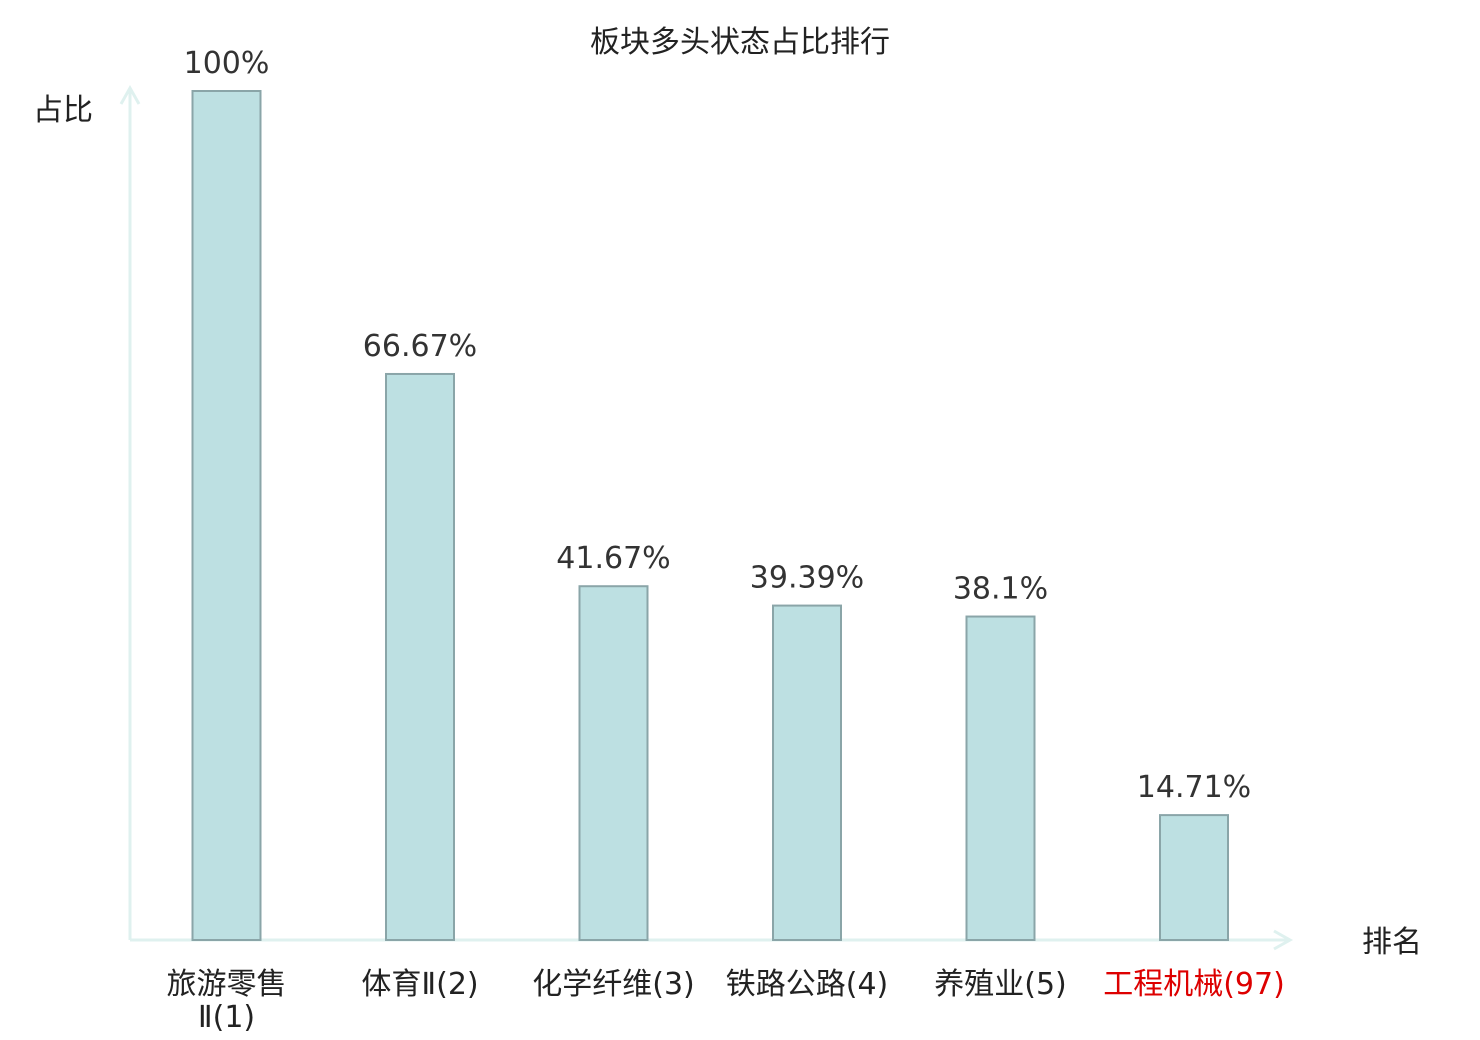 This screenshot has width=1480, height=1040. I want to click on category-label-line: Ⅱ(1), so click(226, 1017).